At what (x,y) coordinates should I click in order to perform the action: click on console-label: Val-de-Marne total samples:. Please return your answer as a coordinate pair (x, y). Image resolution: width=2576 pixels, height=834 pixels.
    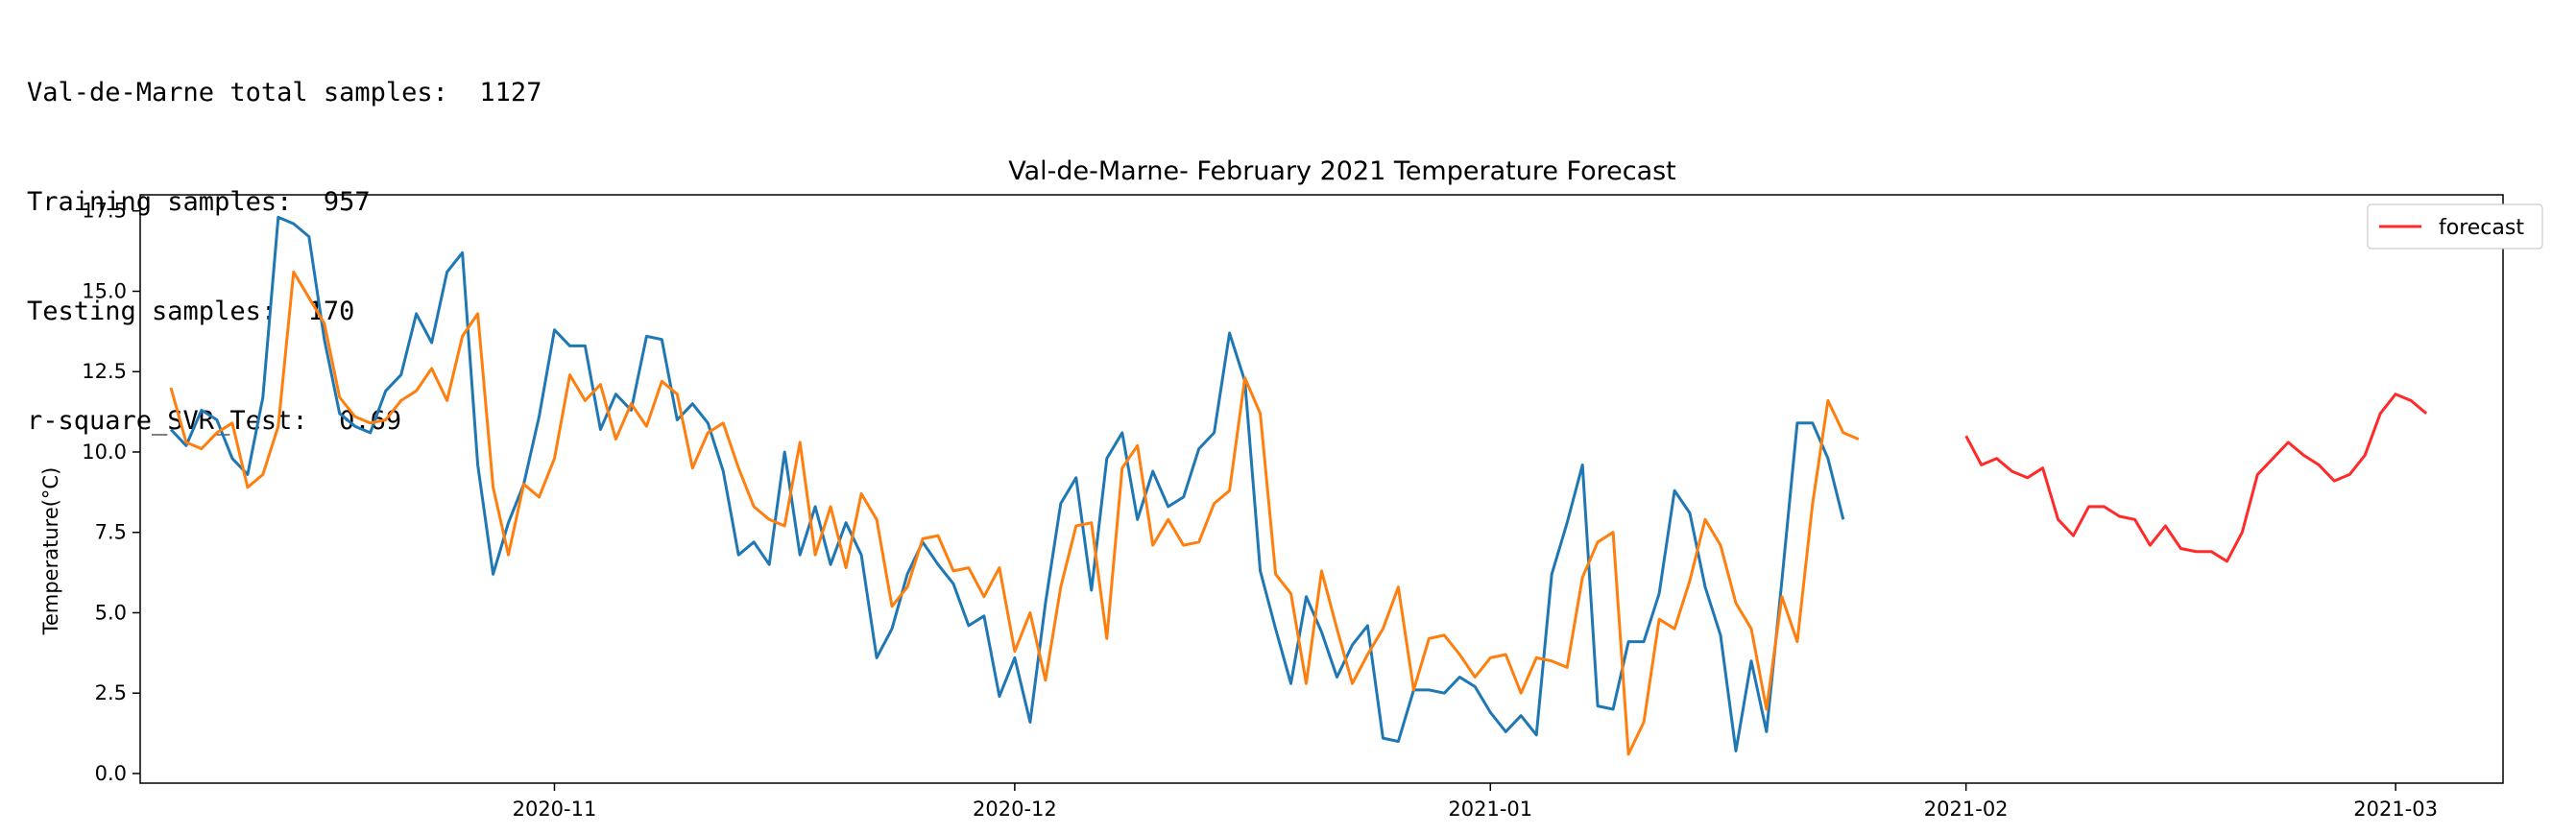
    Looking at the image, I should click on (237, 92).